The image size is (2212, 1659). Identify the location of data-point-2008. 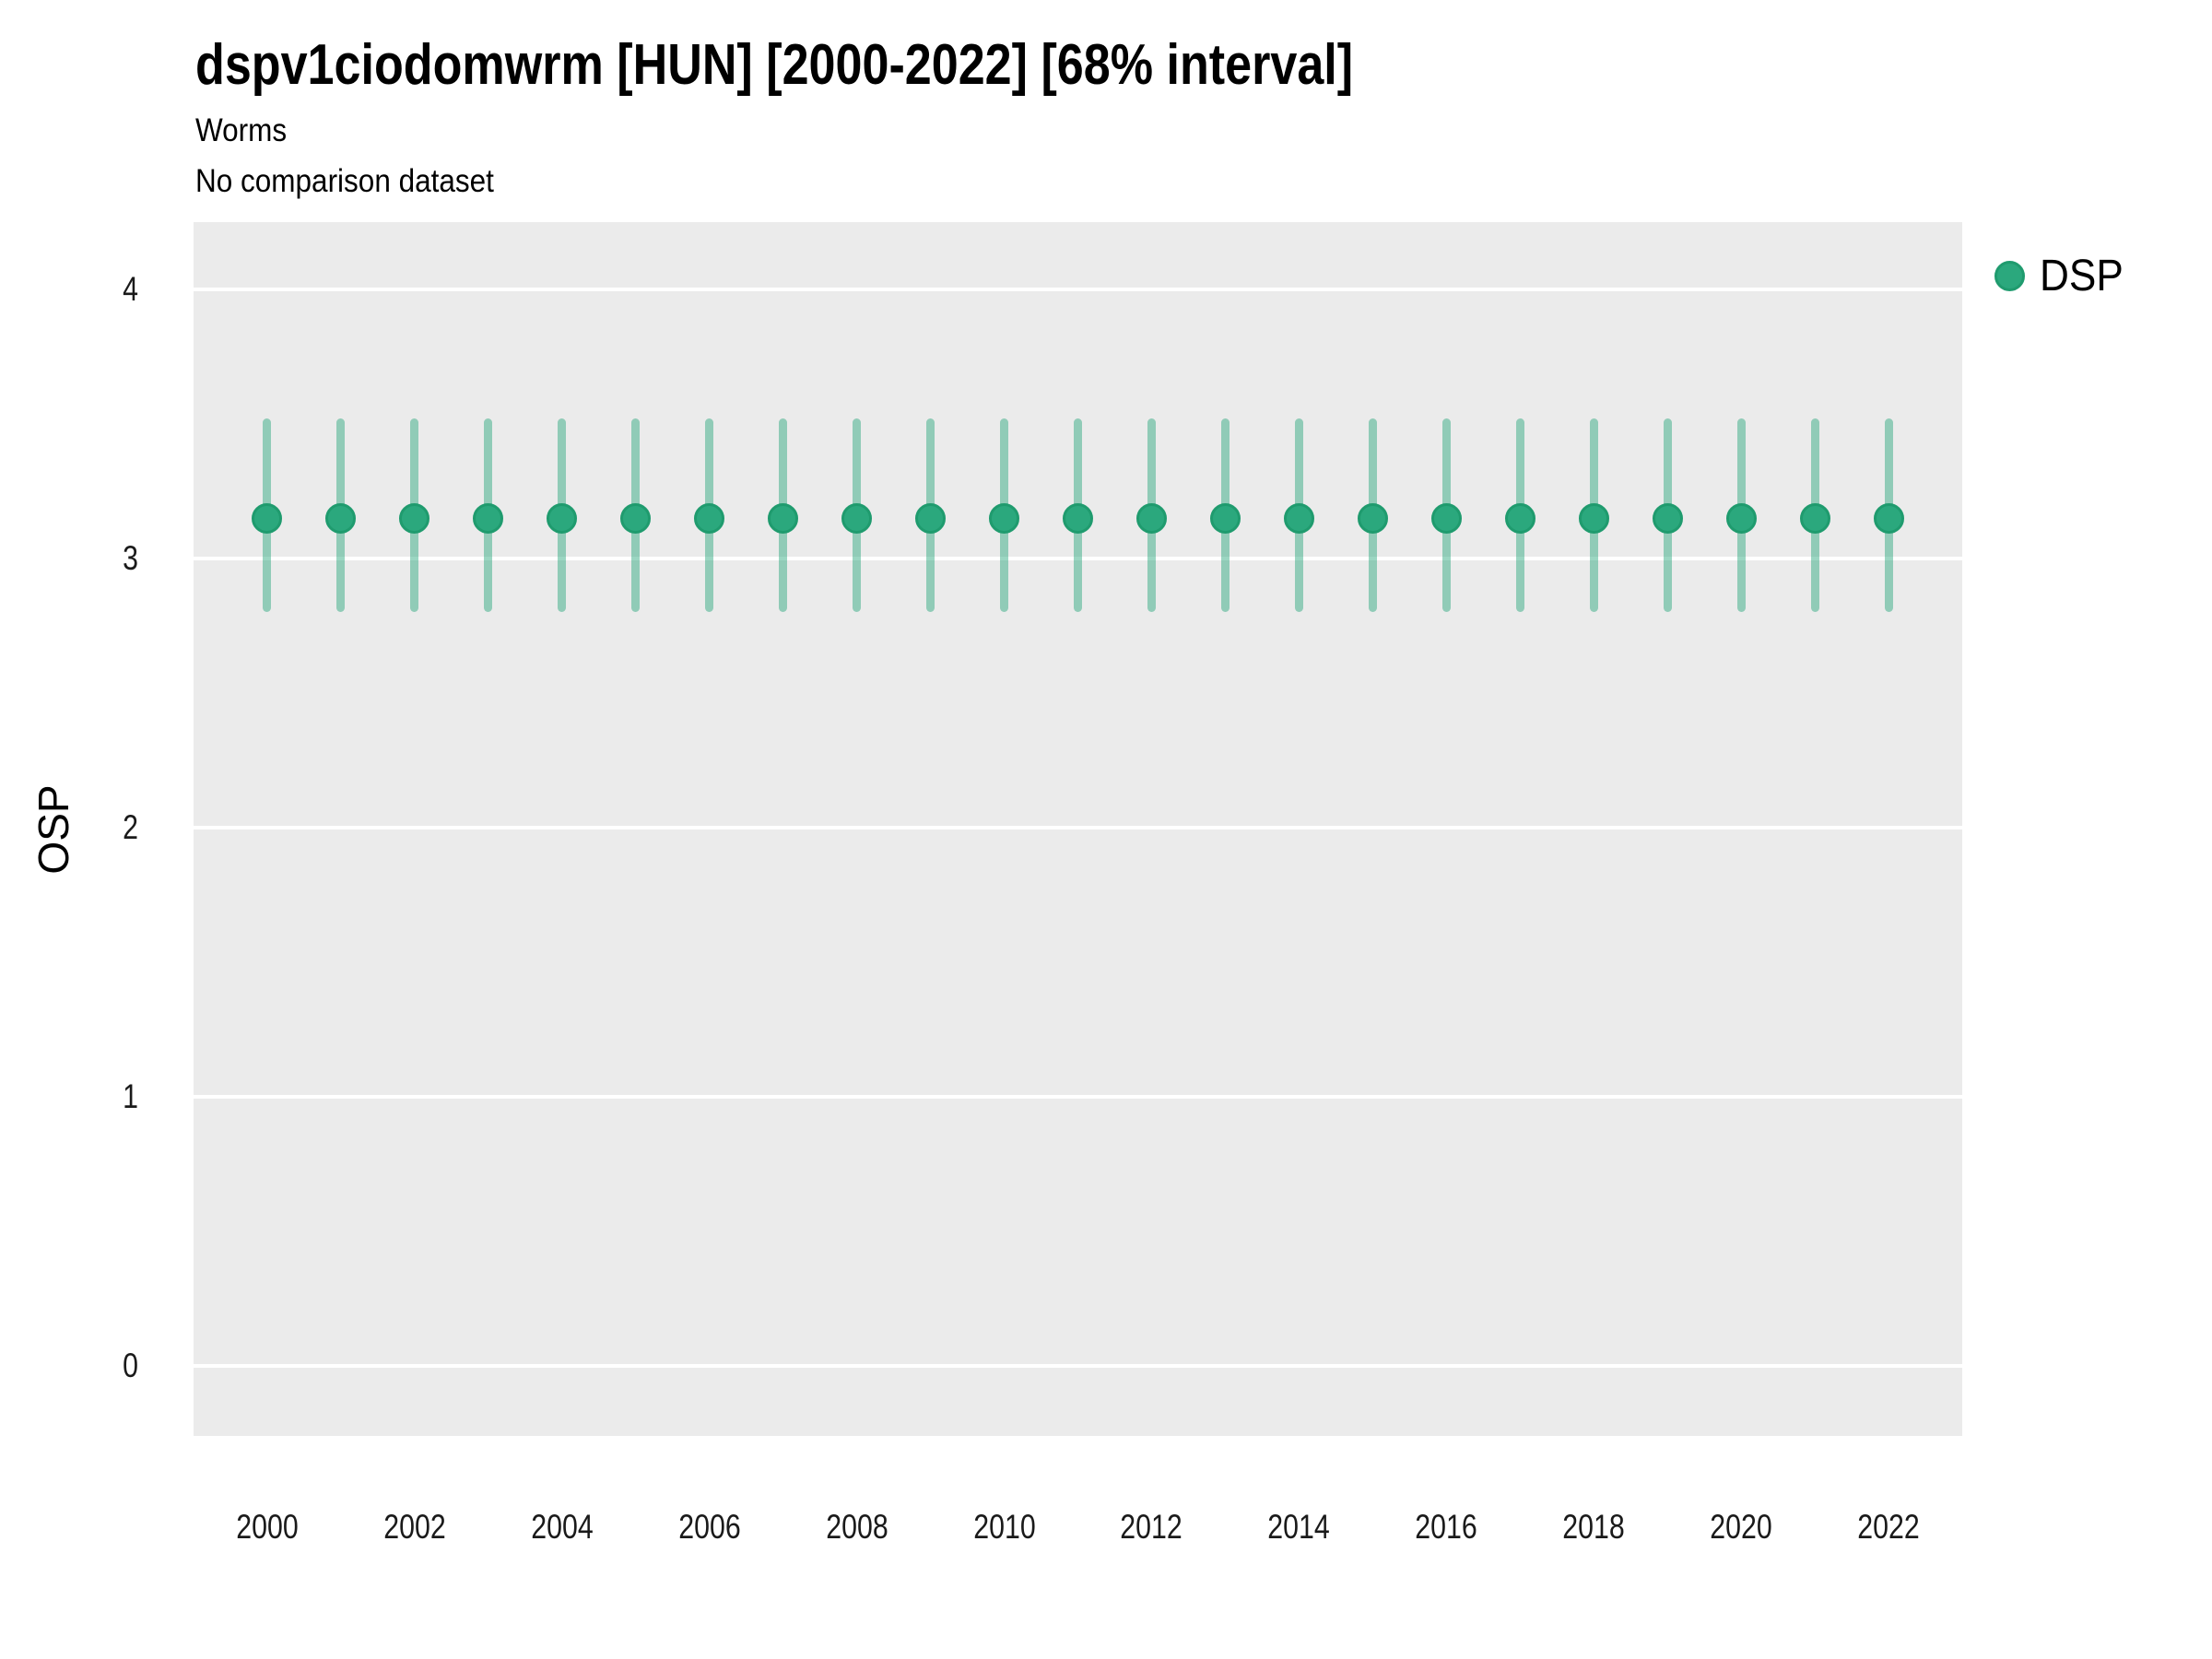
(857, 518).